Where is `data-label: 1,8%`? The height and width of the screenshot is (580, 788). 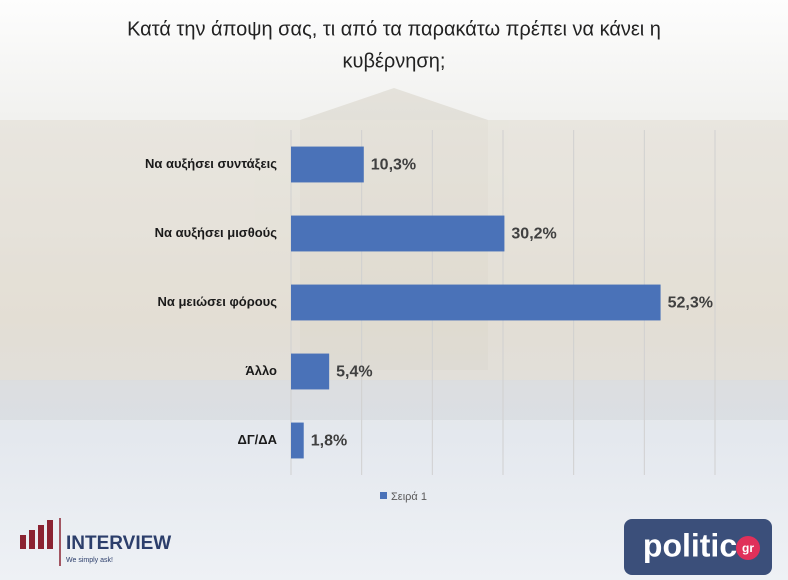
data-label: 1,8% is located at coordinates (329, 441).